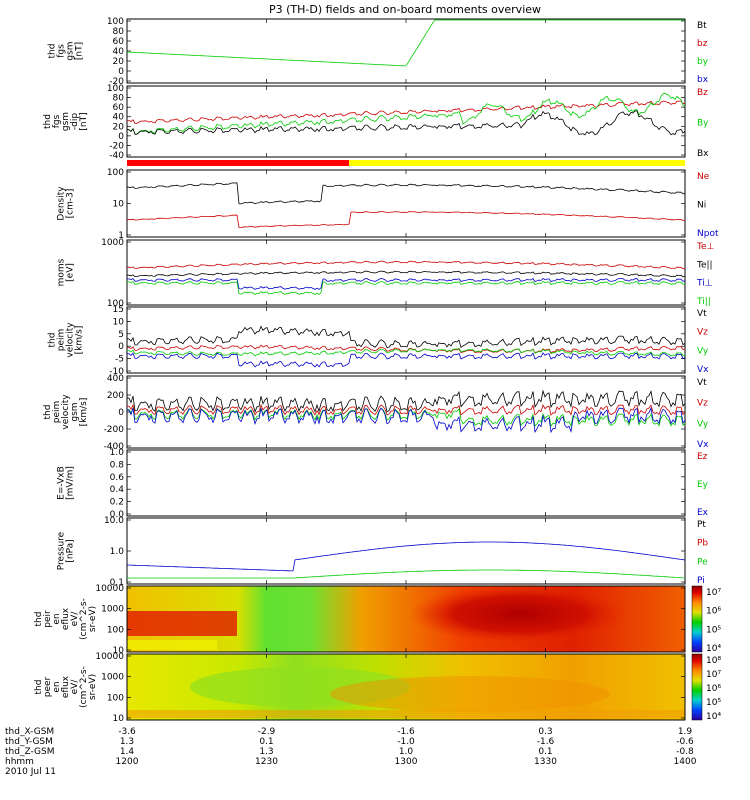 This screenshot has height=800, width=750. What do you see at coordinates (705, 247) in the screenshot?
I see `legend-Te⊥: Te⊥` at bounding box center [705, 247].